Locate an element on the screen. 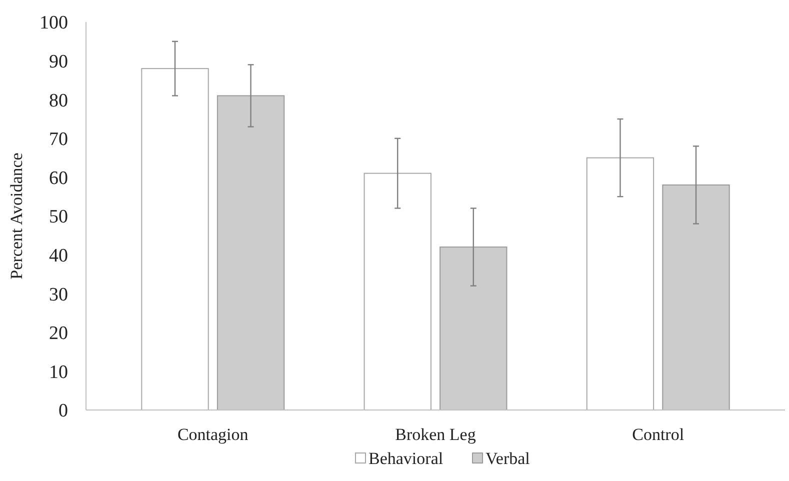  y-axis-title: Percent Avoidance is located at coordinates (16, 216).